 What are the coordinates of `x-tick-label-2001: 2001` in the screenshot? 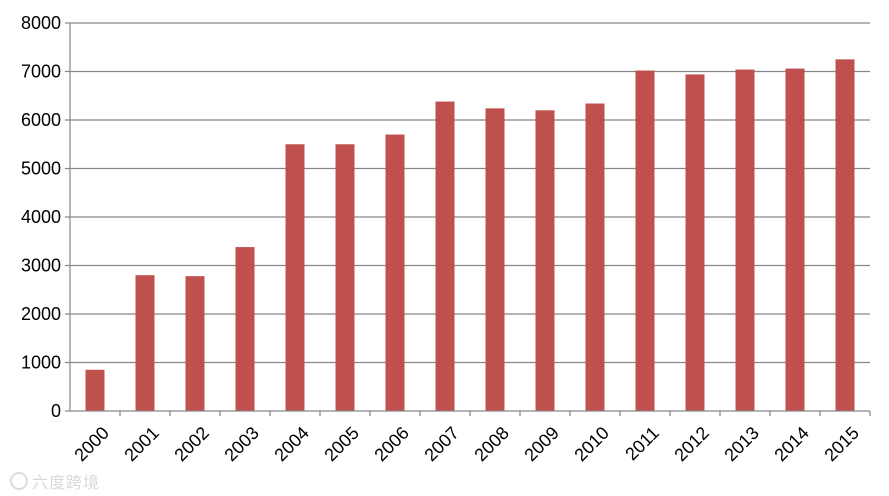 It's located at (141, 444).